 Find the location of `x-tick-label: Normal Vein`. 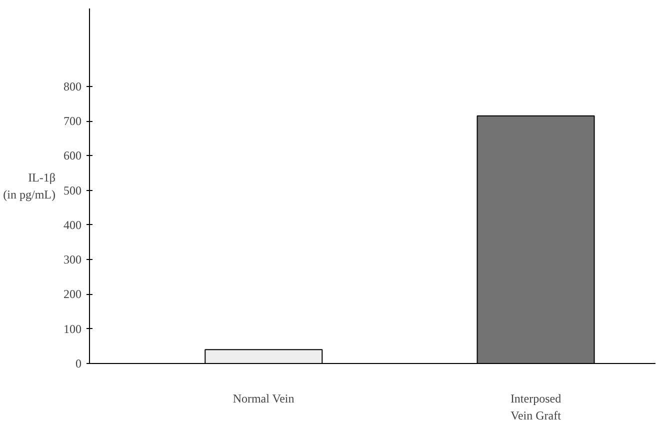

x-tick-label: Normal Vein is located at coordinates (263, 399).